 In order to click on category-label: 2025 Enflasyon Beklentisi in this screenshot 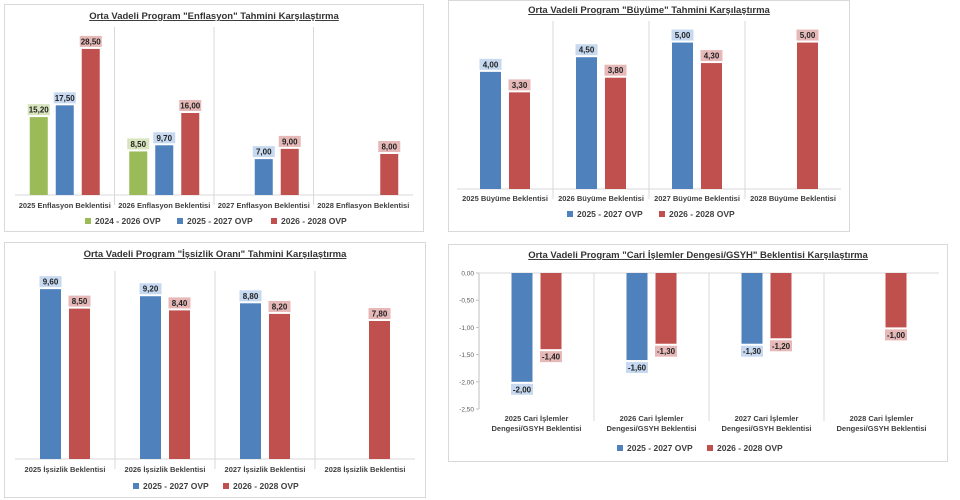, I will do `click(65, 205)`.